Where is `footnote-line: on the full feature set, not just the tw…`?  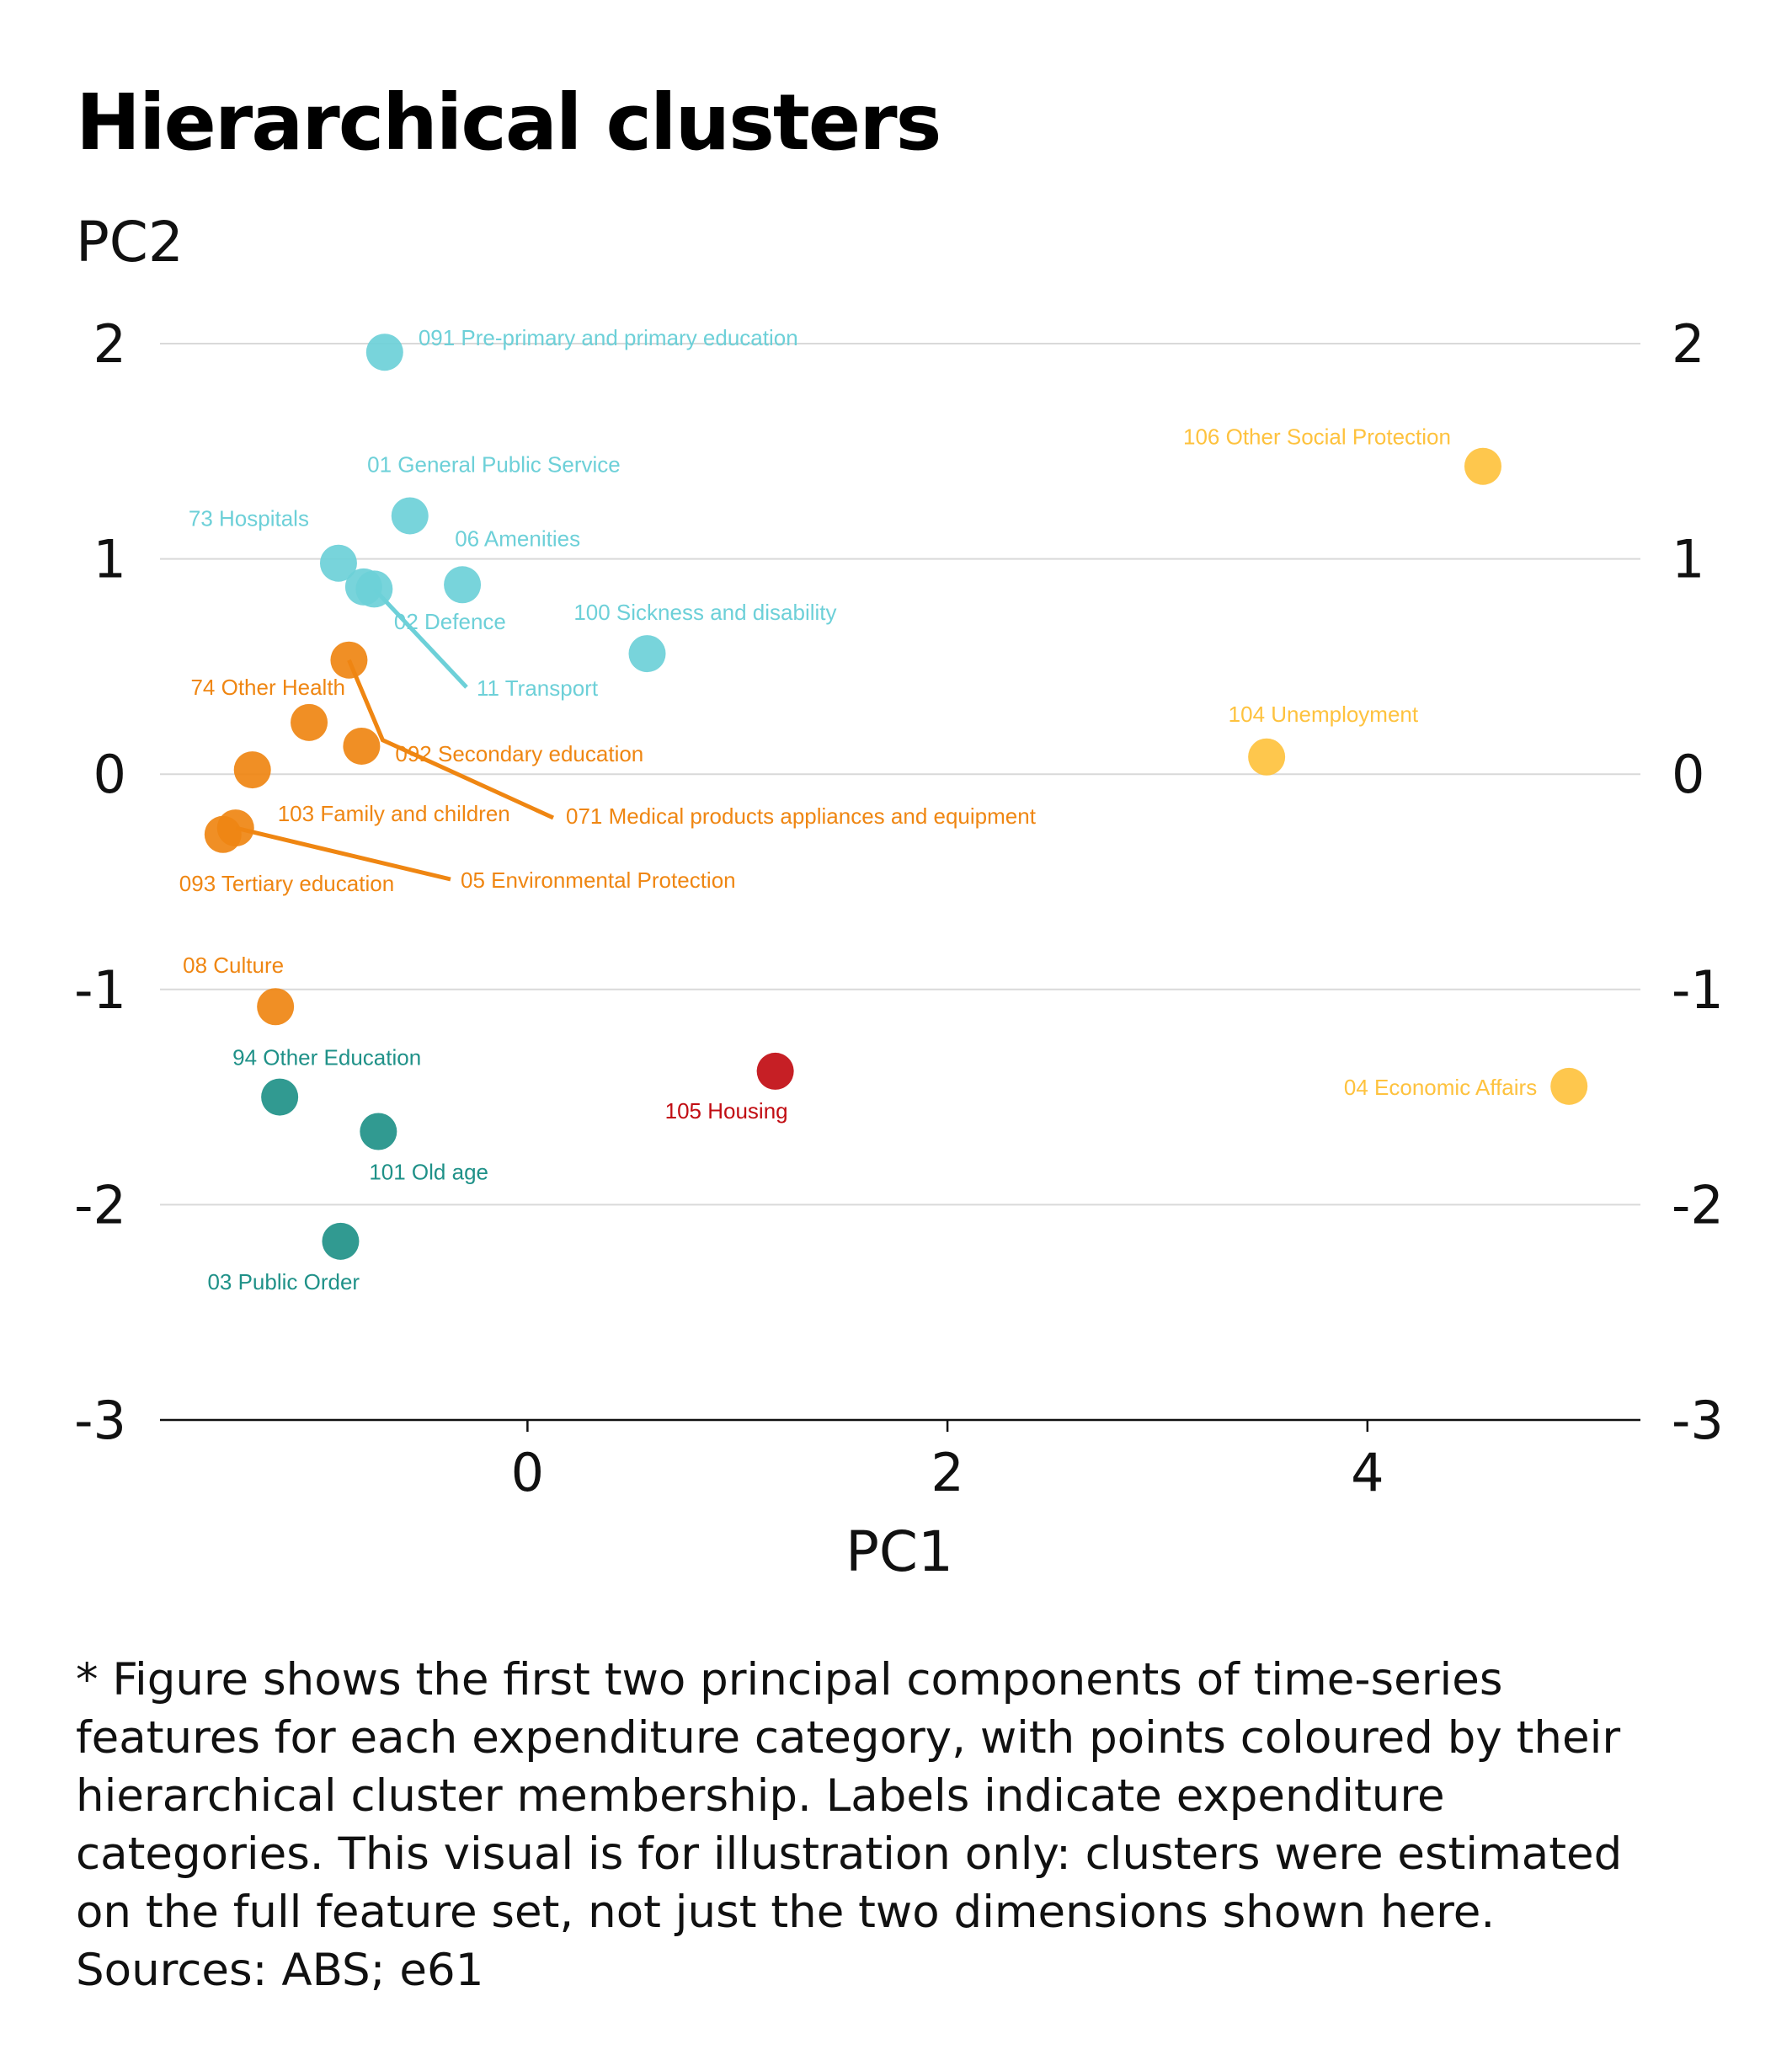
footnote-line: on the full feature set, not just the tw… is located at coordinates (786, 1913).